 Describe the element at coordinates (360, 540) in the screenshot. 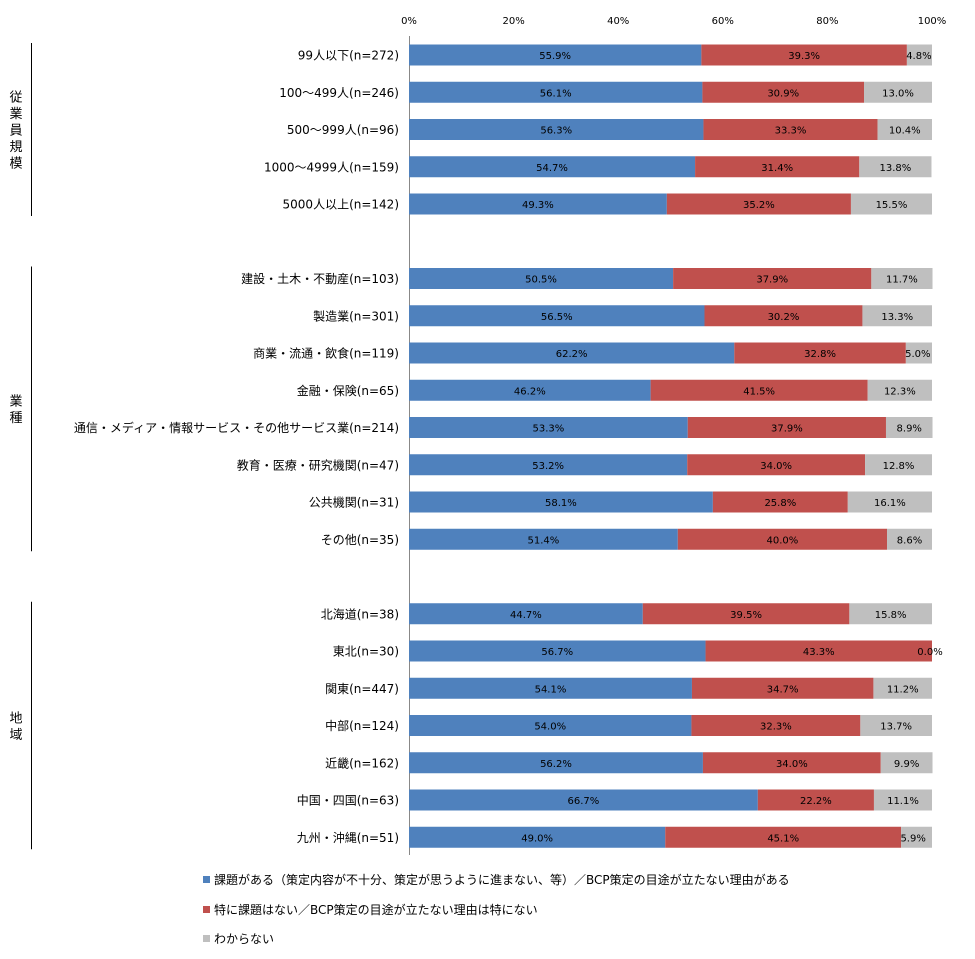

I see `category-label: その他(n=35)` at that location.